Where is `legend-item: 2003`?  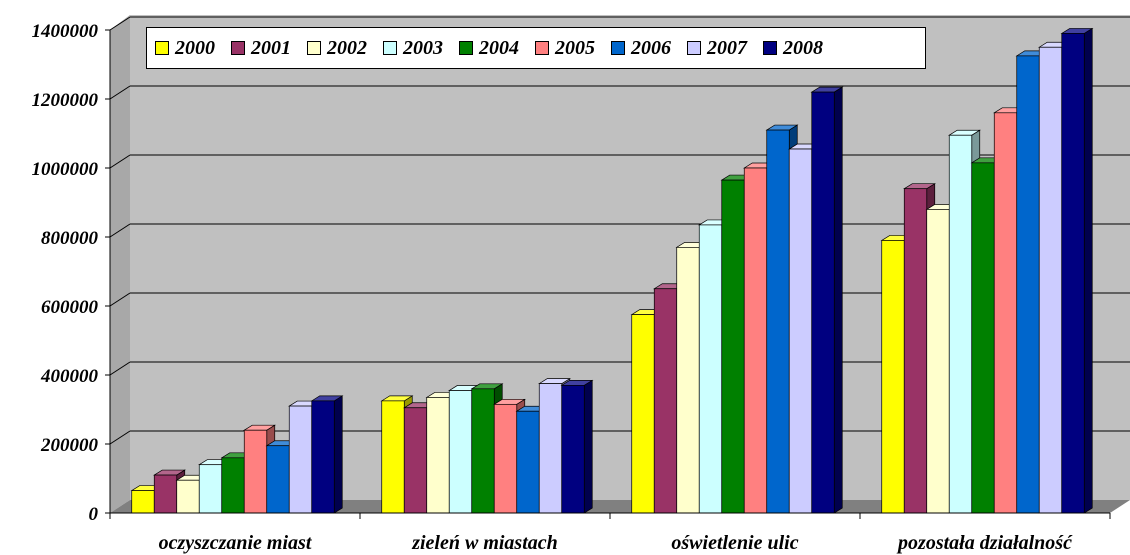 legend-item: 2003 is located at coordinates (413, 48).